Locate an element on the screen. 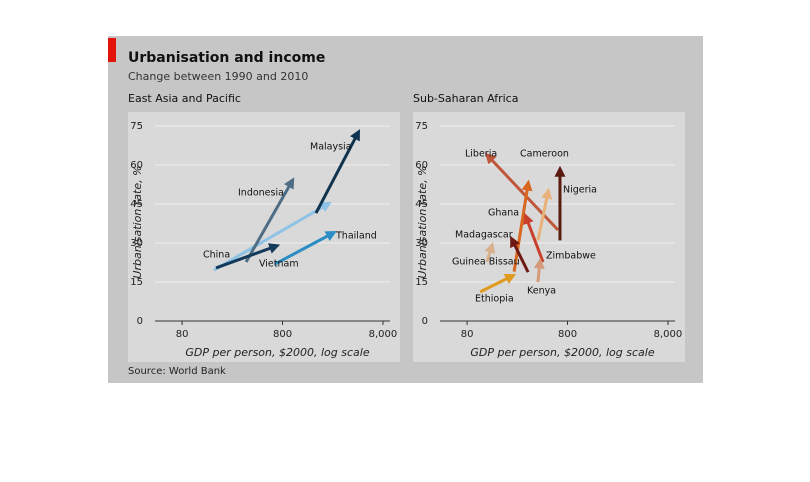 This screenshot has height=482, width=810. series-label: China is located at coordinates (216, 255).